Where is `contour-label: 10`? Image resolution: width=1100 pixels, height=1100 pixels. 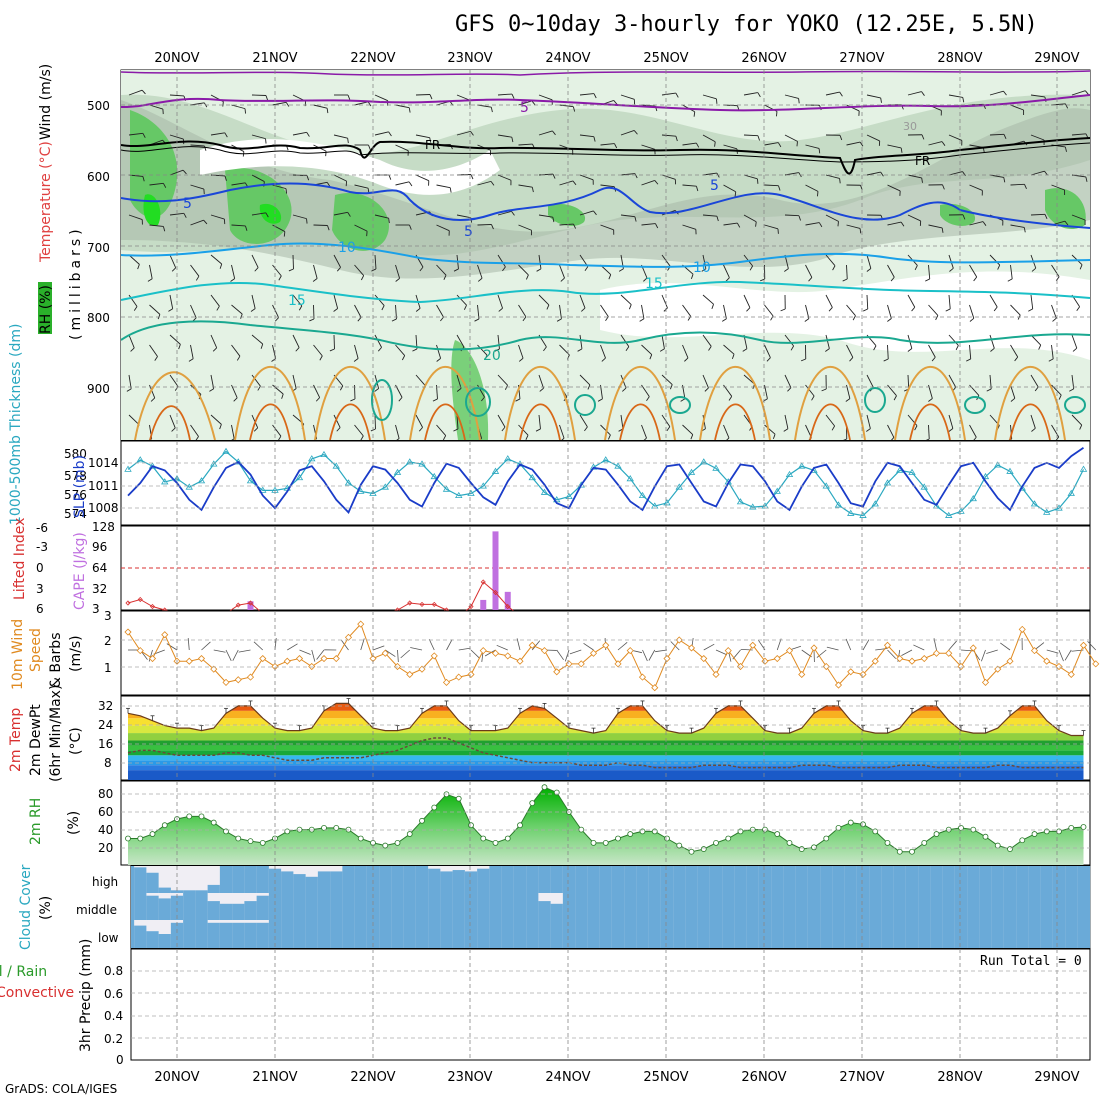
contour-label: 10 is located at coordinates (702, 268).